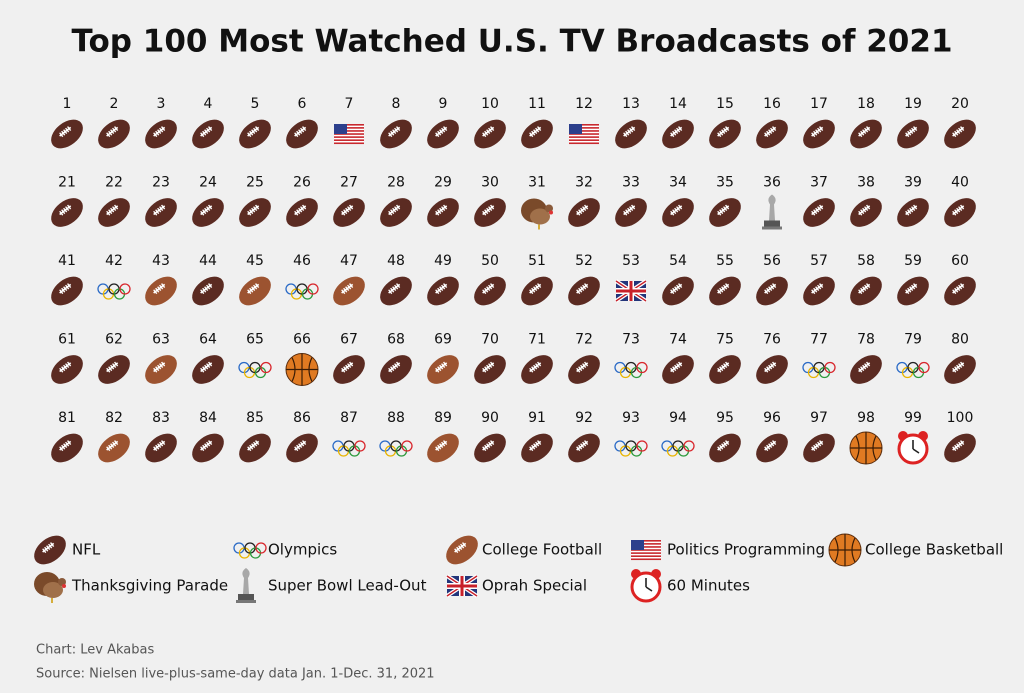 This screenshot has width=1024, height=693. Describe the element at coordinates (913, 183) in the screenshot. I see `rank-label: 39` at that location.